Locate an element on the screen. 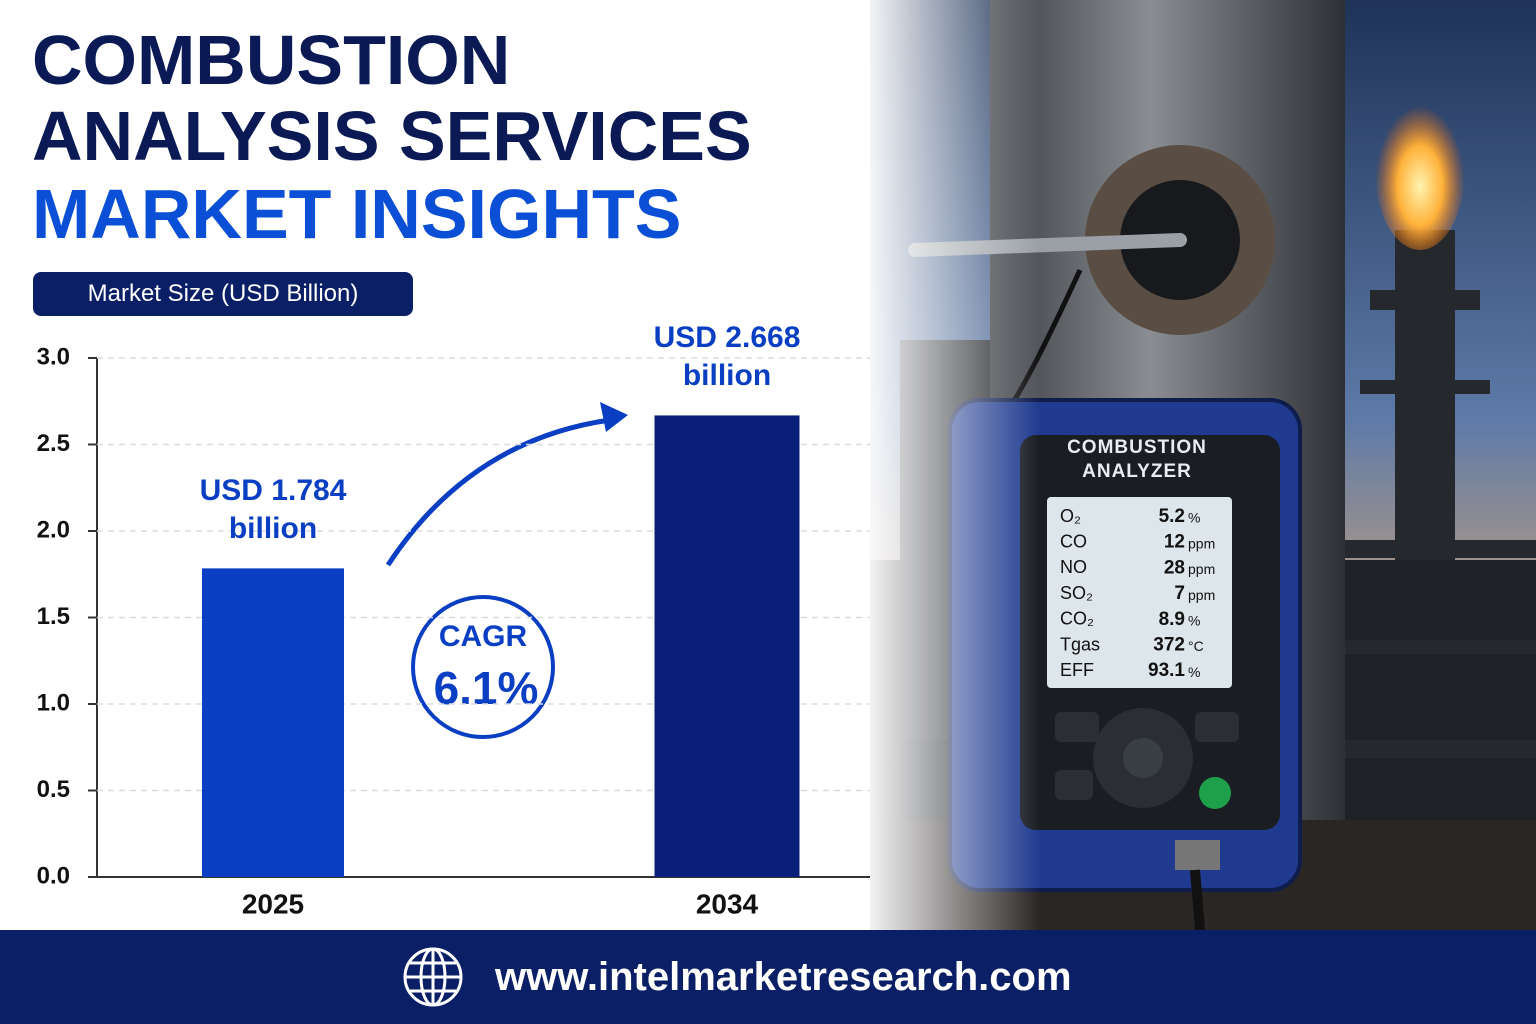 The height and width of the screenshot is (1024, 1536). reading-value: 8.9 is located at coordinates (1172, 619).